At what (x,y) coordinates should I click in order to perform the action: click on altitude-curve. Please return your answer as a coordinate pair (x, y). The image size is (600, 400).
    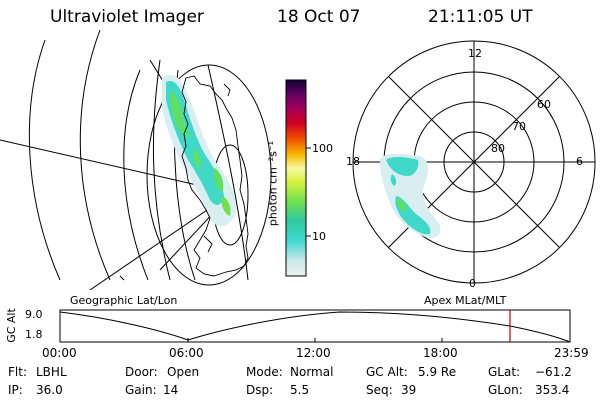
    Looking at the image, I should click on (315, 327).